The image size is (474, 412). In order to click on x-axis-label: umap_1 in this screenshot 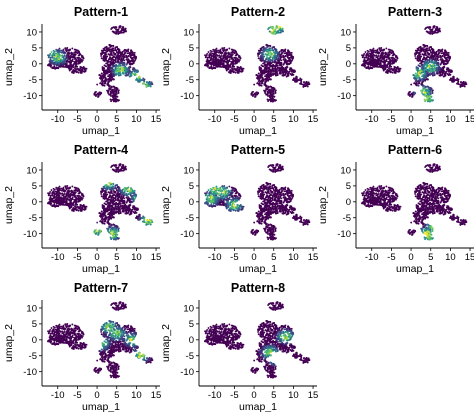, I will do `click(258, 131)`.